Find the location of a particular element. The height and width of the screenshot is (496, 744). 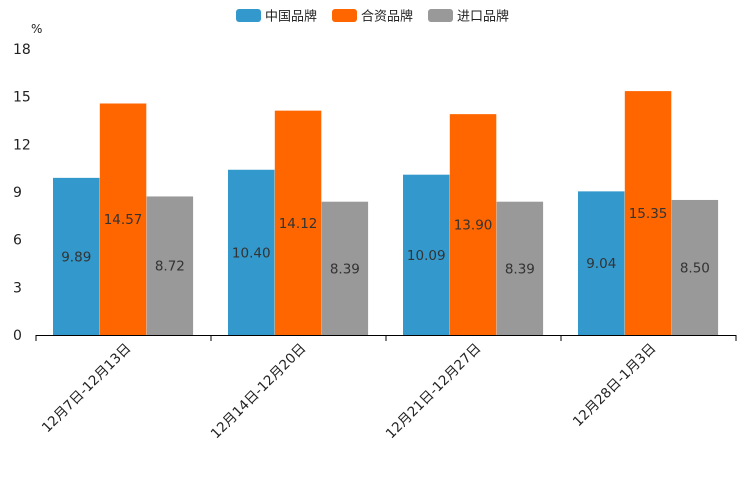

data-label: 13.90 is located at coordinates (473, 226).